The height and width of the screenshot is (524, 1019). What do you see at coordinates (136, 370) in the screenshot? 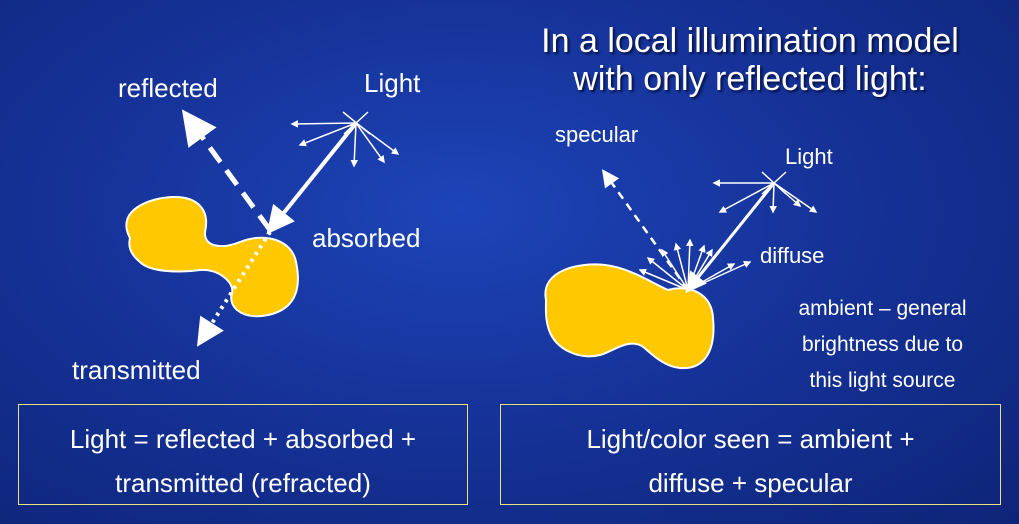
I see `transmitted-label: transmitted` at bounding box center [136, 370].